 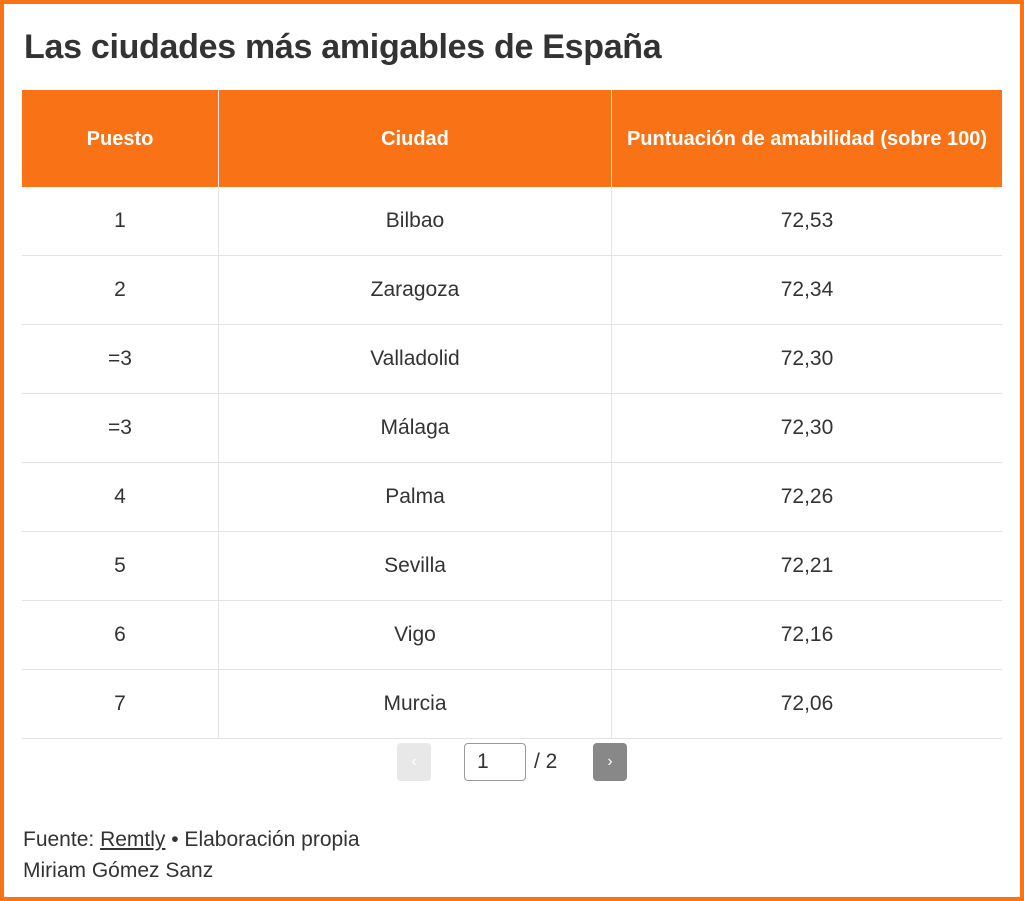 I want to click on score-cell: 72,34, so click(x=806, y=290).